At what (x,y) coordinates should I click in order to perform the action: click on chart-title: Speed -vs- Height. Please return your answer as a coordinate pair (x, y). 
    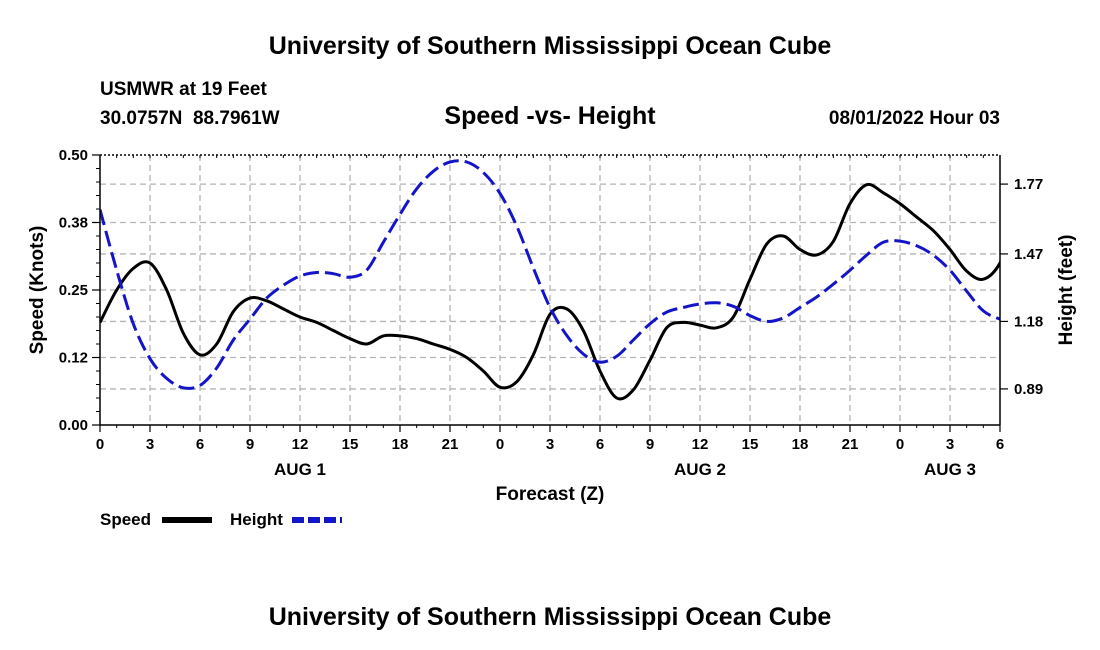
    Looking at the image, I should click on (550, 116).